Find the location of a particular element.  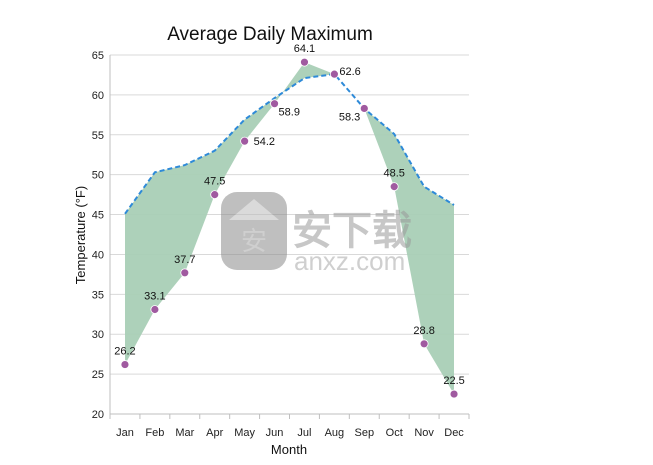

x-tick-label: May is located at coordinates (244, 433).